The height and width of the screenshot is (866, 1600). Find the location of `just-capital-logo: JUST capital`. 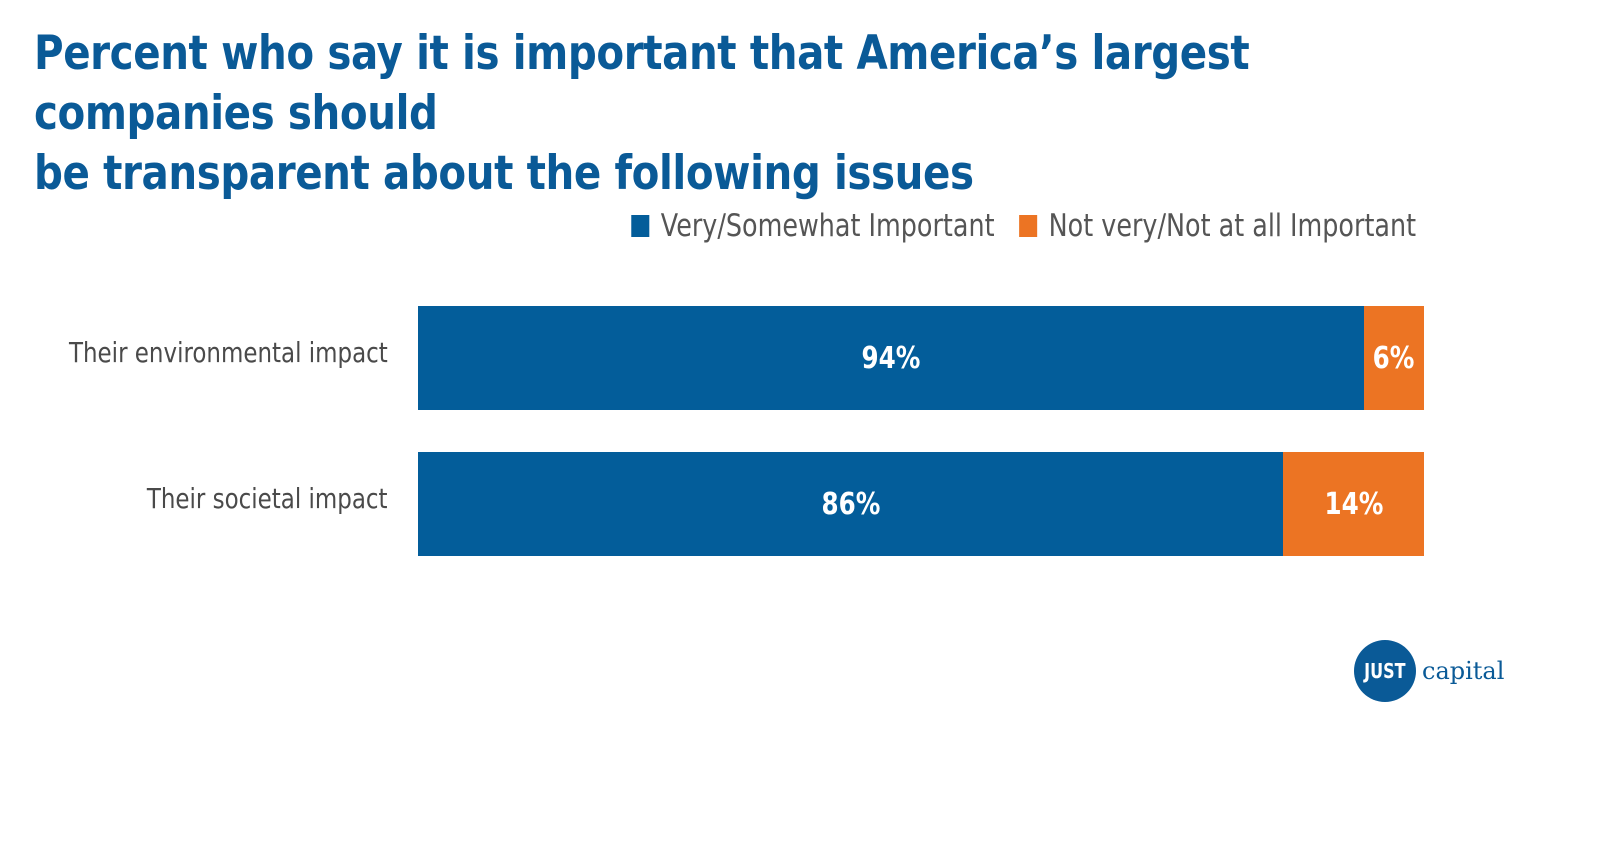

just-capital-logo: JUST capital is located at coordinates (1429, 671).